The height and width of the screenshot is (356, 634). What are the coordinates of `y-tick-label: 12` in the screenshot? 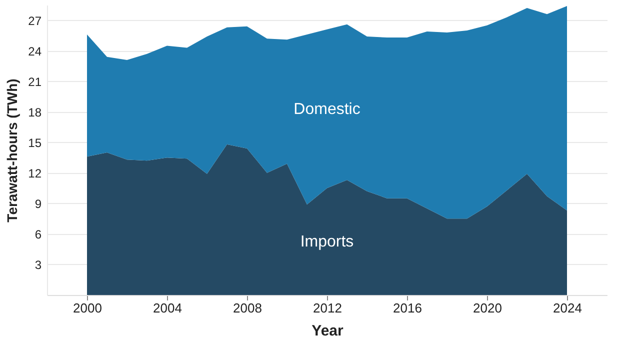 It's located at (35, 173).